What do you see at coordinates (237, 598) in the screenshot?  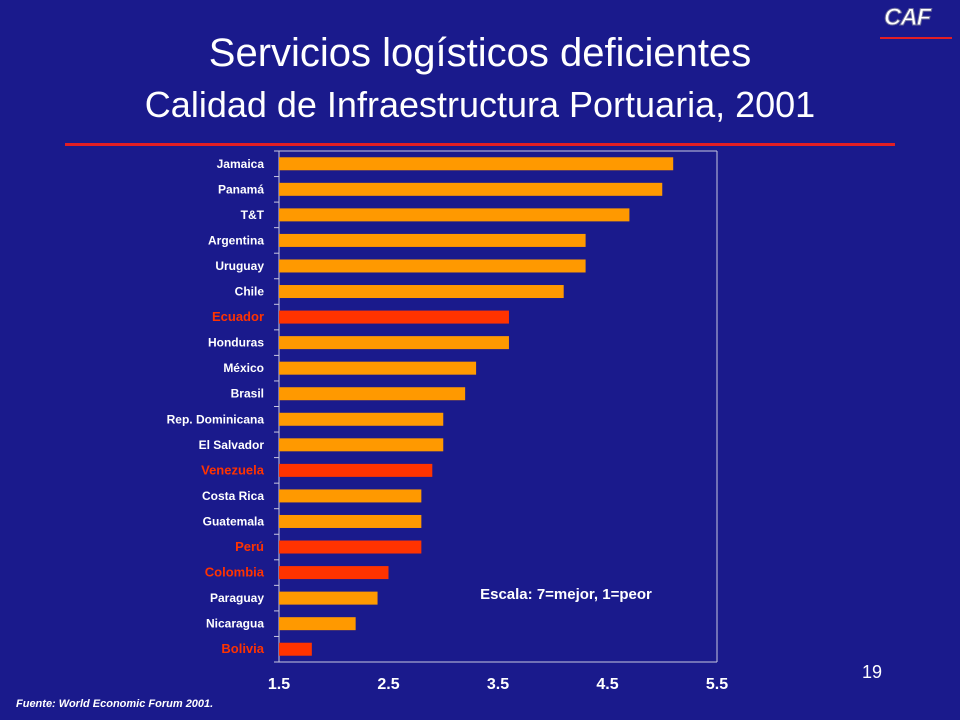 I see `category-label-18: Paraguay` at bounding box center [237, 598].